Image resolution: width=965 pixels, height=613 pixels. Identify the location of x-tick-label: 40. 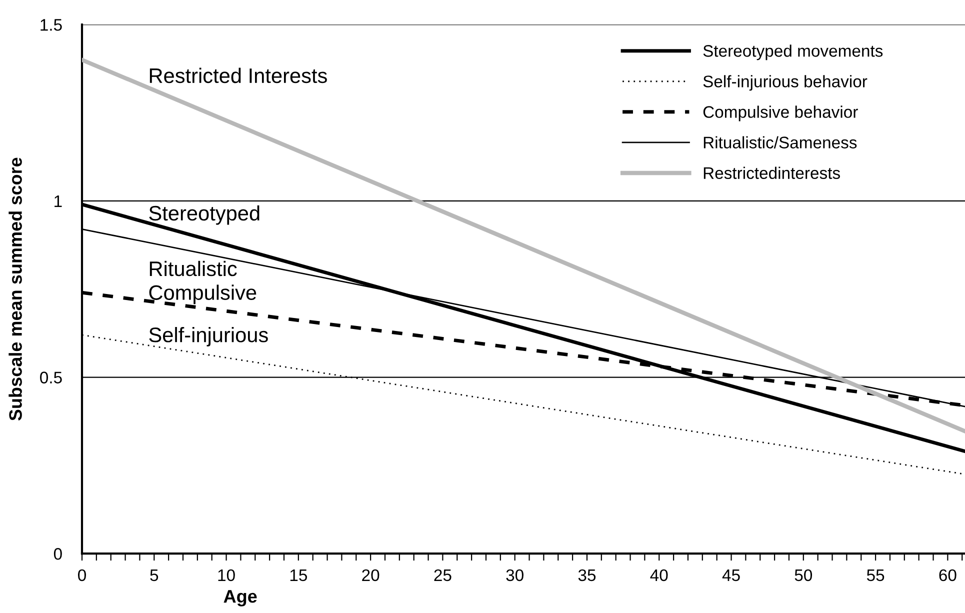
(659, 575).